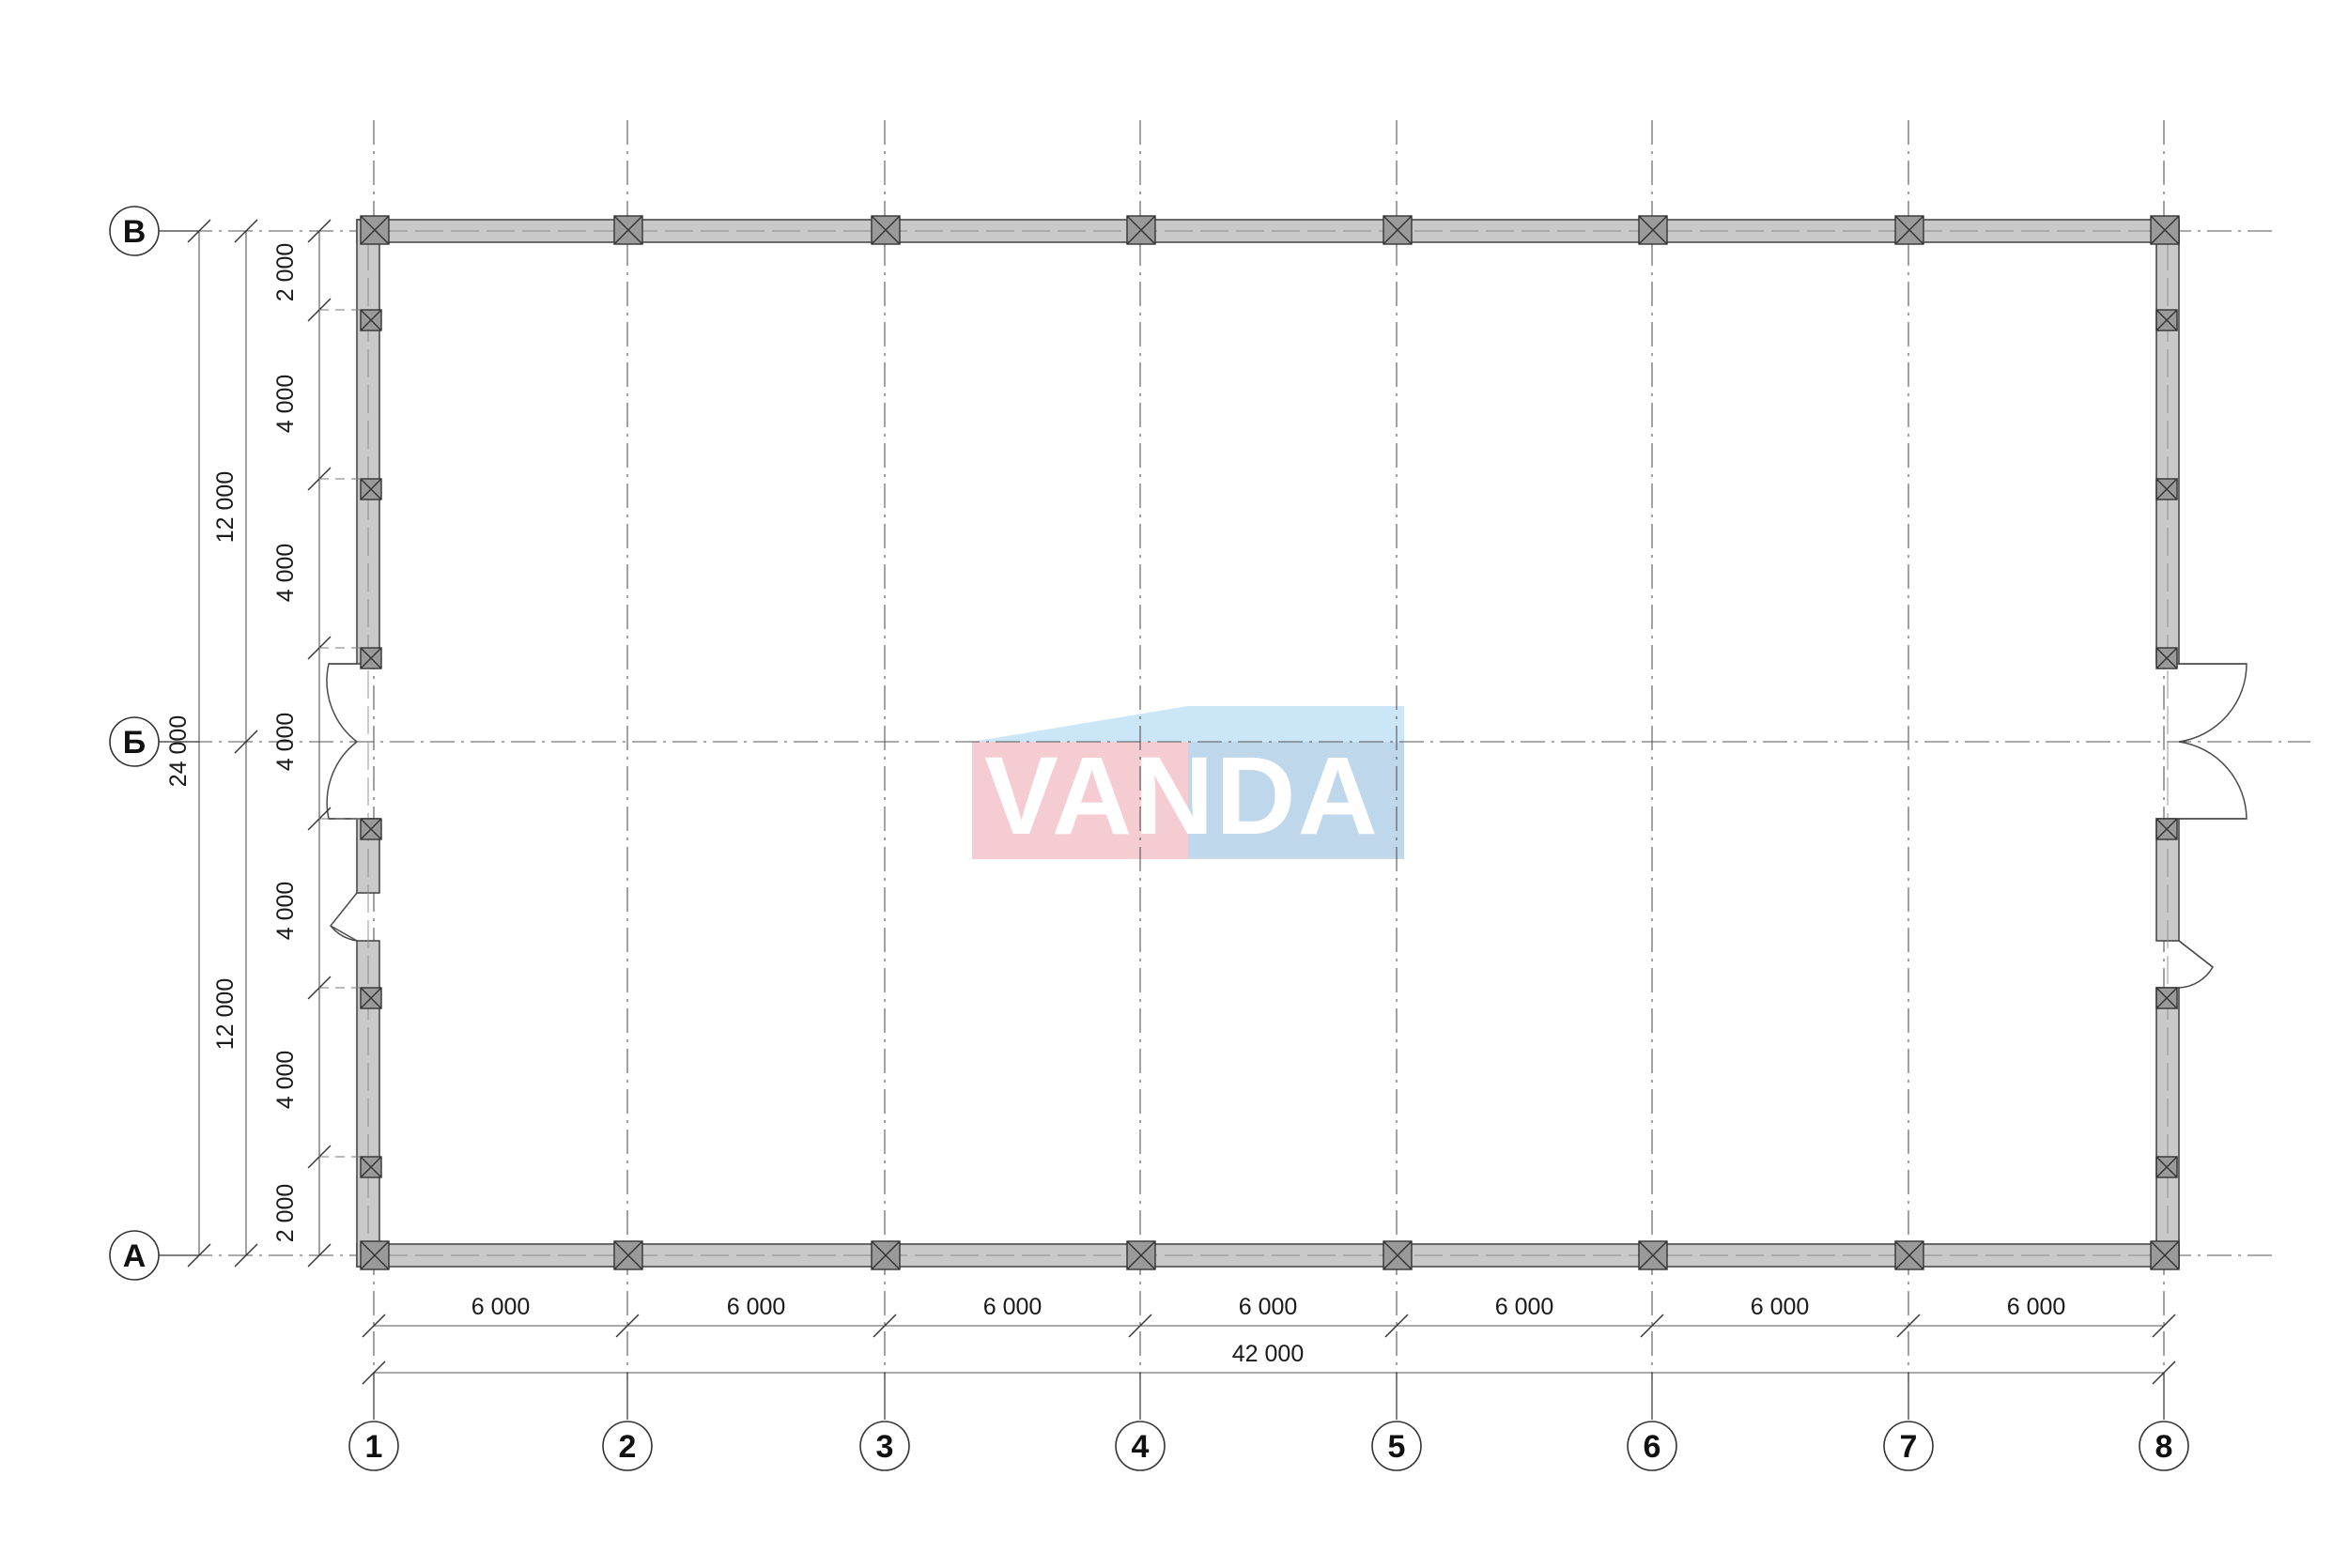  Describe the element at coordinates (226, 761) in the screenshot. I see `dim-labels-left-mid: 12 000 12 000` at that location.